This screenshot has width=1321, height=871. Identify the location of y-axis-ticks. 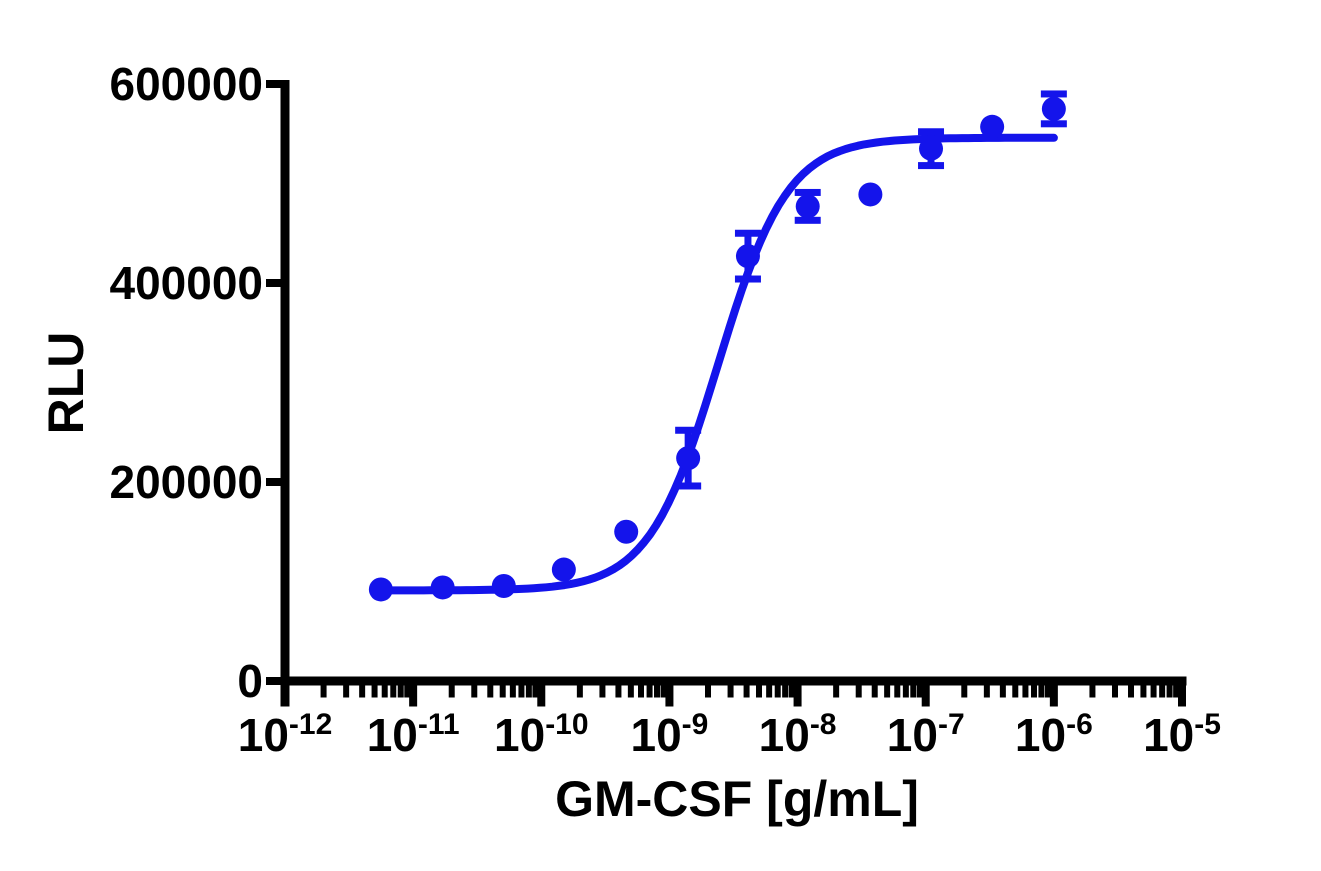
(277, 382).